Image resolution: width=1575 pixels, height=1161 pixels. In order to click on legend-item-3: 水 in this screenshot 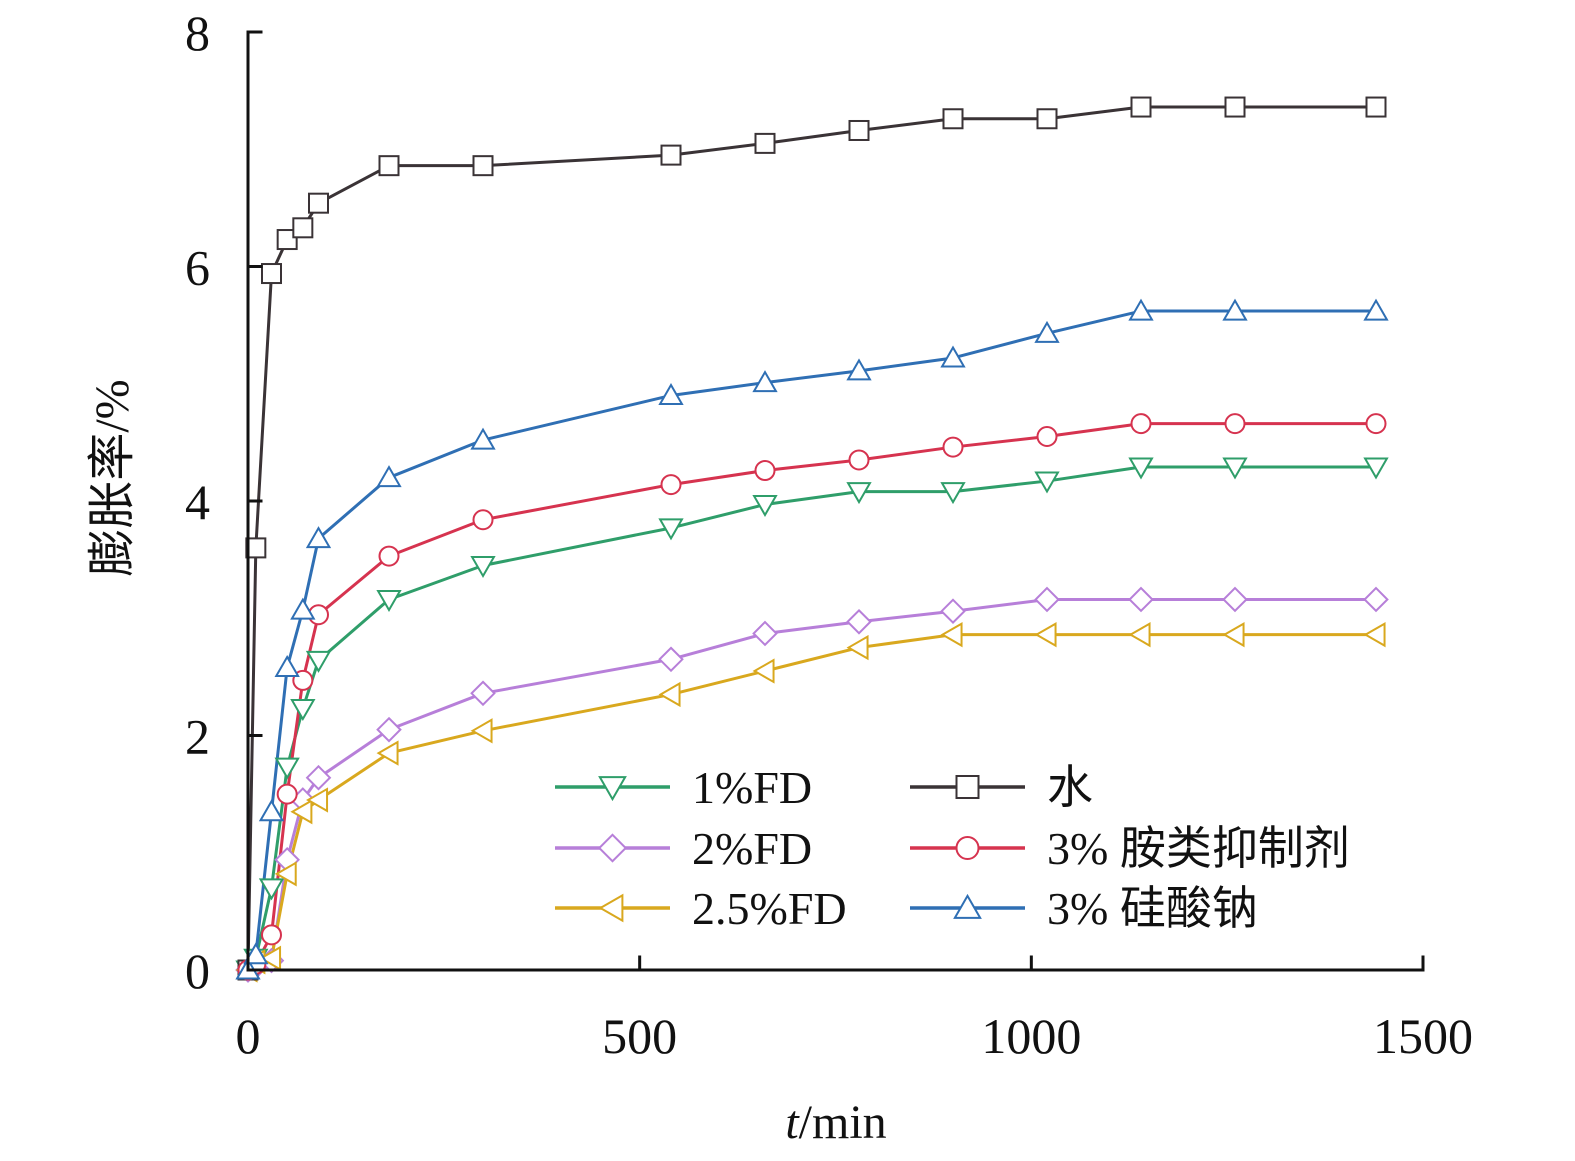, I will do `click(1001, 787)`.